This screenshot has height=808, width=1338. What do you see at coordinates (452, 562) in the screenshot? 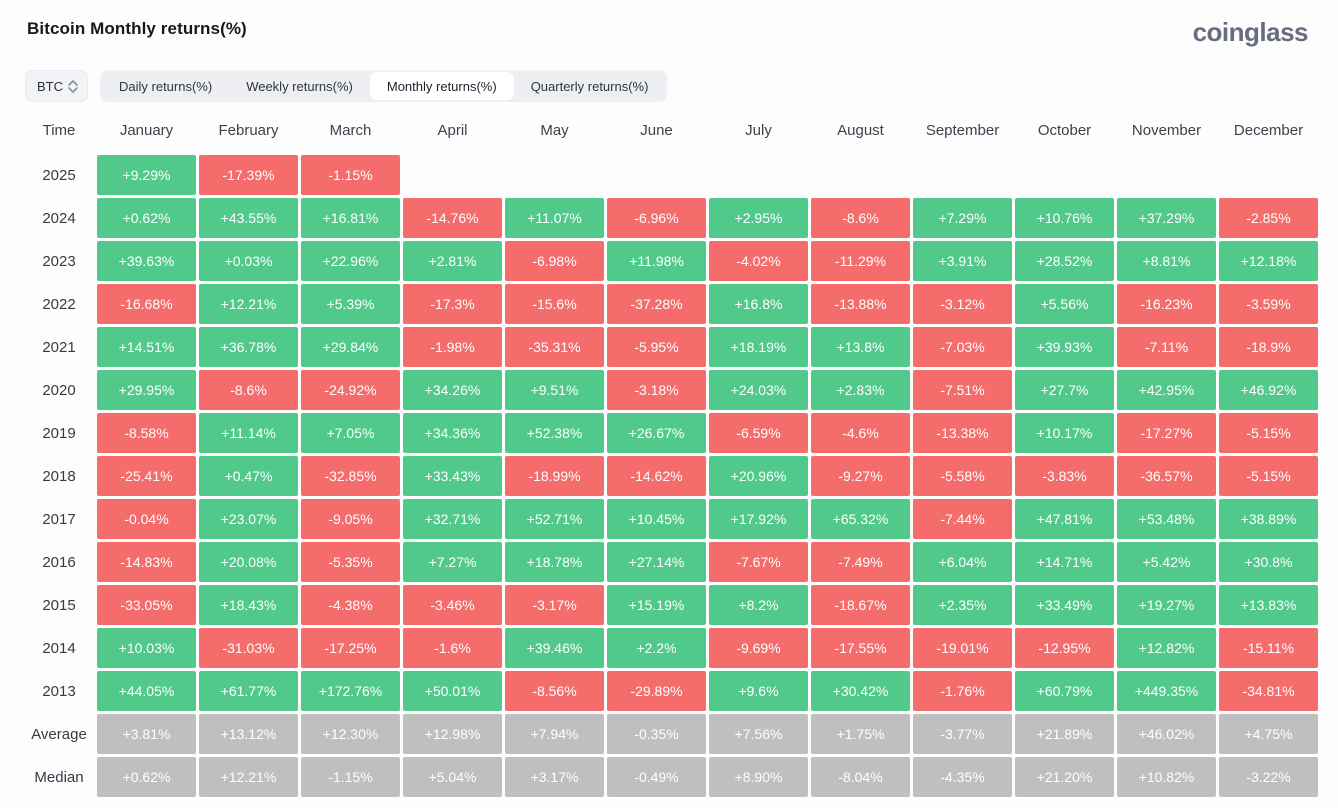
I see `return-cell: +7.27%` at bounding box center [452, 562].